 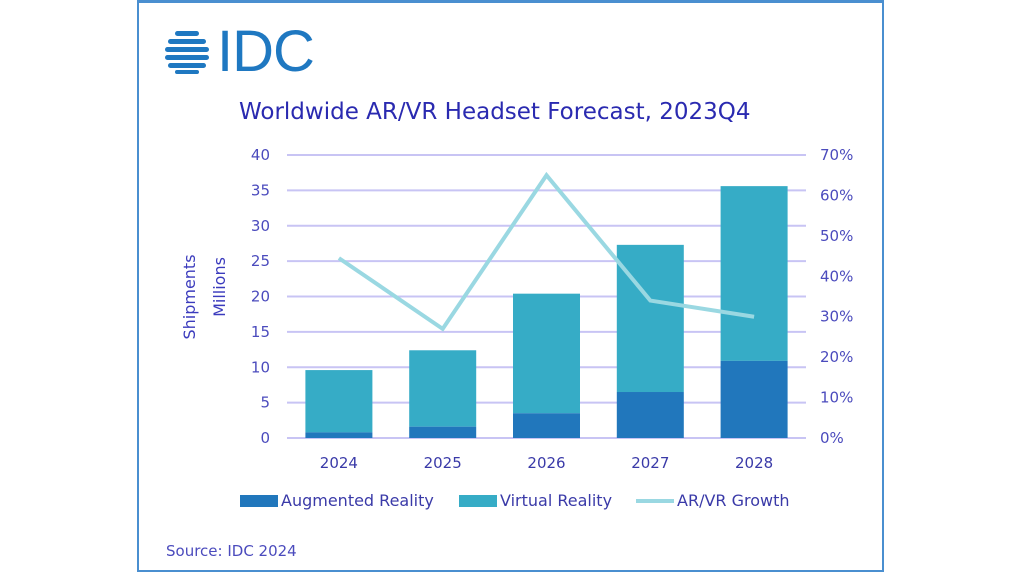 I want to click on x-tick-label: 2026, so click(x=546, y=463).